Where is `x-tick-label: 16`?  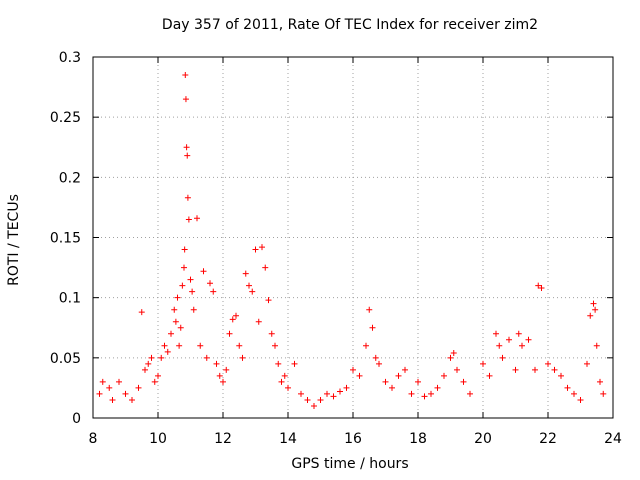 x-tick-label: 16 is located at coordinates (353, 439).